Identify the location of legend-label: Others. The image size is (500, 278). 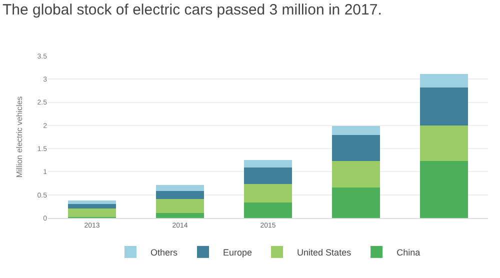
(164, 252).